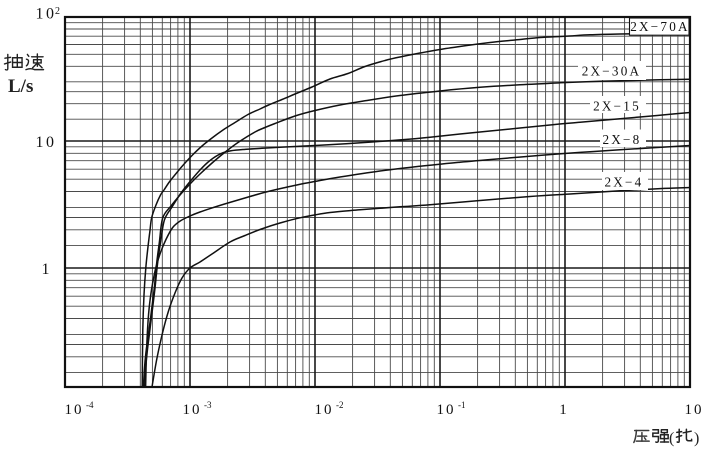 Image resolution: width=717 pixels, height=461 pixels. What do you see at coordinates (611, 71) in the screenshot?
I see `svg-text: 2X−30A` at bounding box center [611, 71].